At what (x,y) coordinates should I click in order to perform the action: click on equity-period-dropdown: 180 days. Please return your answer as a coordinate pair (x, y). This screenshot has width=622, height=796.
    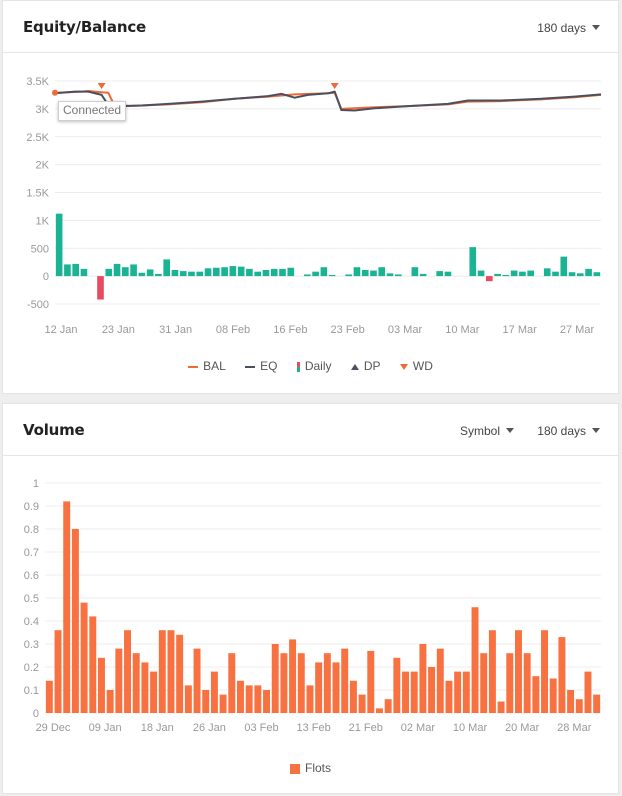
    Looking at the image, I should click on (568, 28).